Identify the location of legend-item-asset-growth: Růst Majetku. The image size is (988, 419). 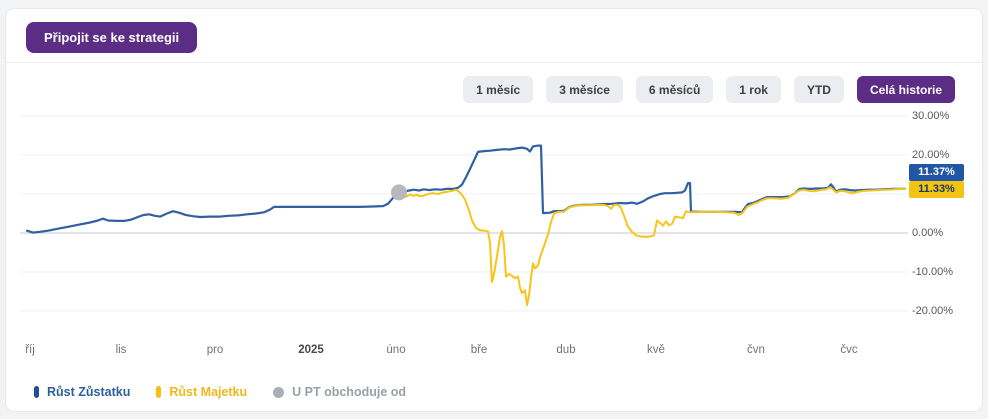
(201, 392).